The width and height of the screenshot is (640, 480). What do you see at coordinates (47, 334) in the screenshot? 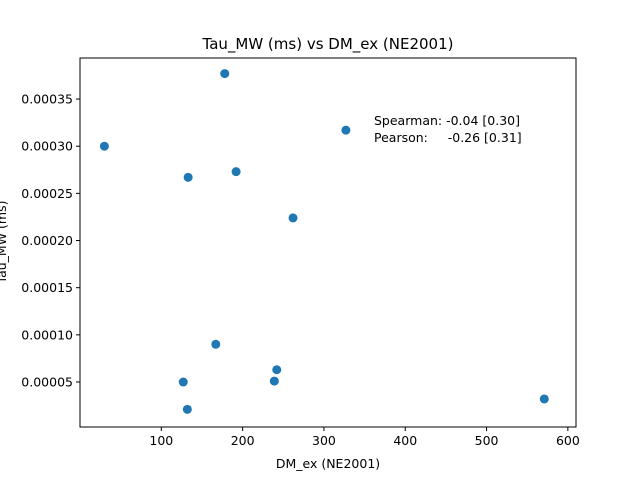
I see `y-tick-label: 0.00010` at bounding box center [47, 334].